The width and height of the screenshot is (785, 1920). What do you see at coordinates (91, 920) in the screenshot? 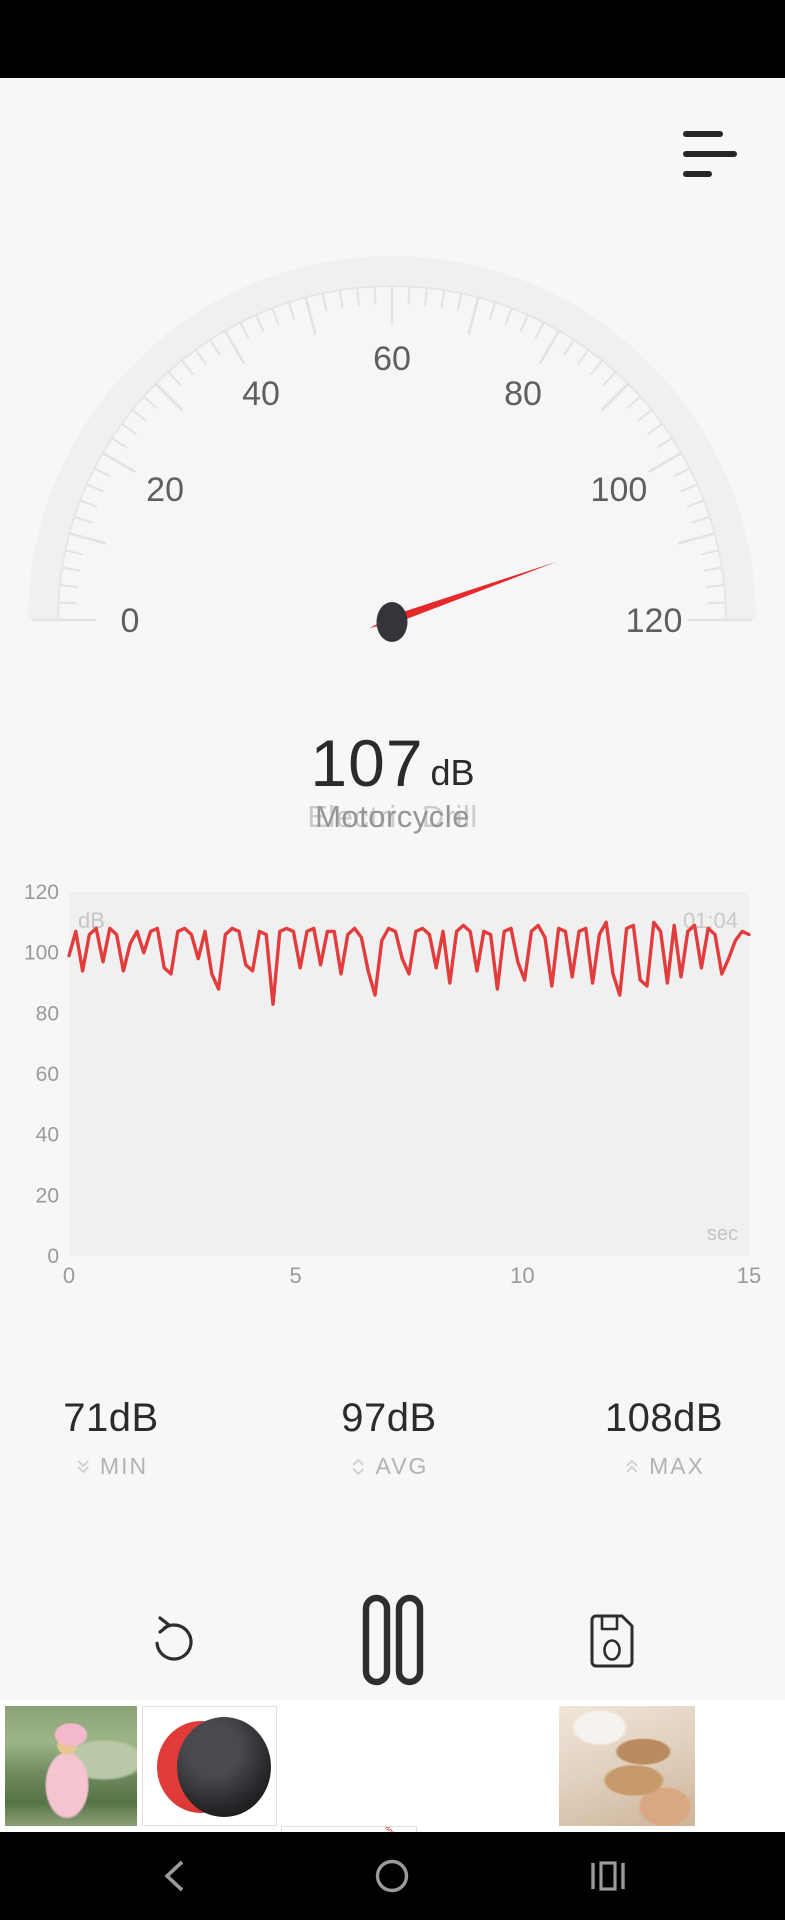
I see `svg-text: dB` at bounding box center [91, 920].